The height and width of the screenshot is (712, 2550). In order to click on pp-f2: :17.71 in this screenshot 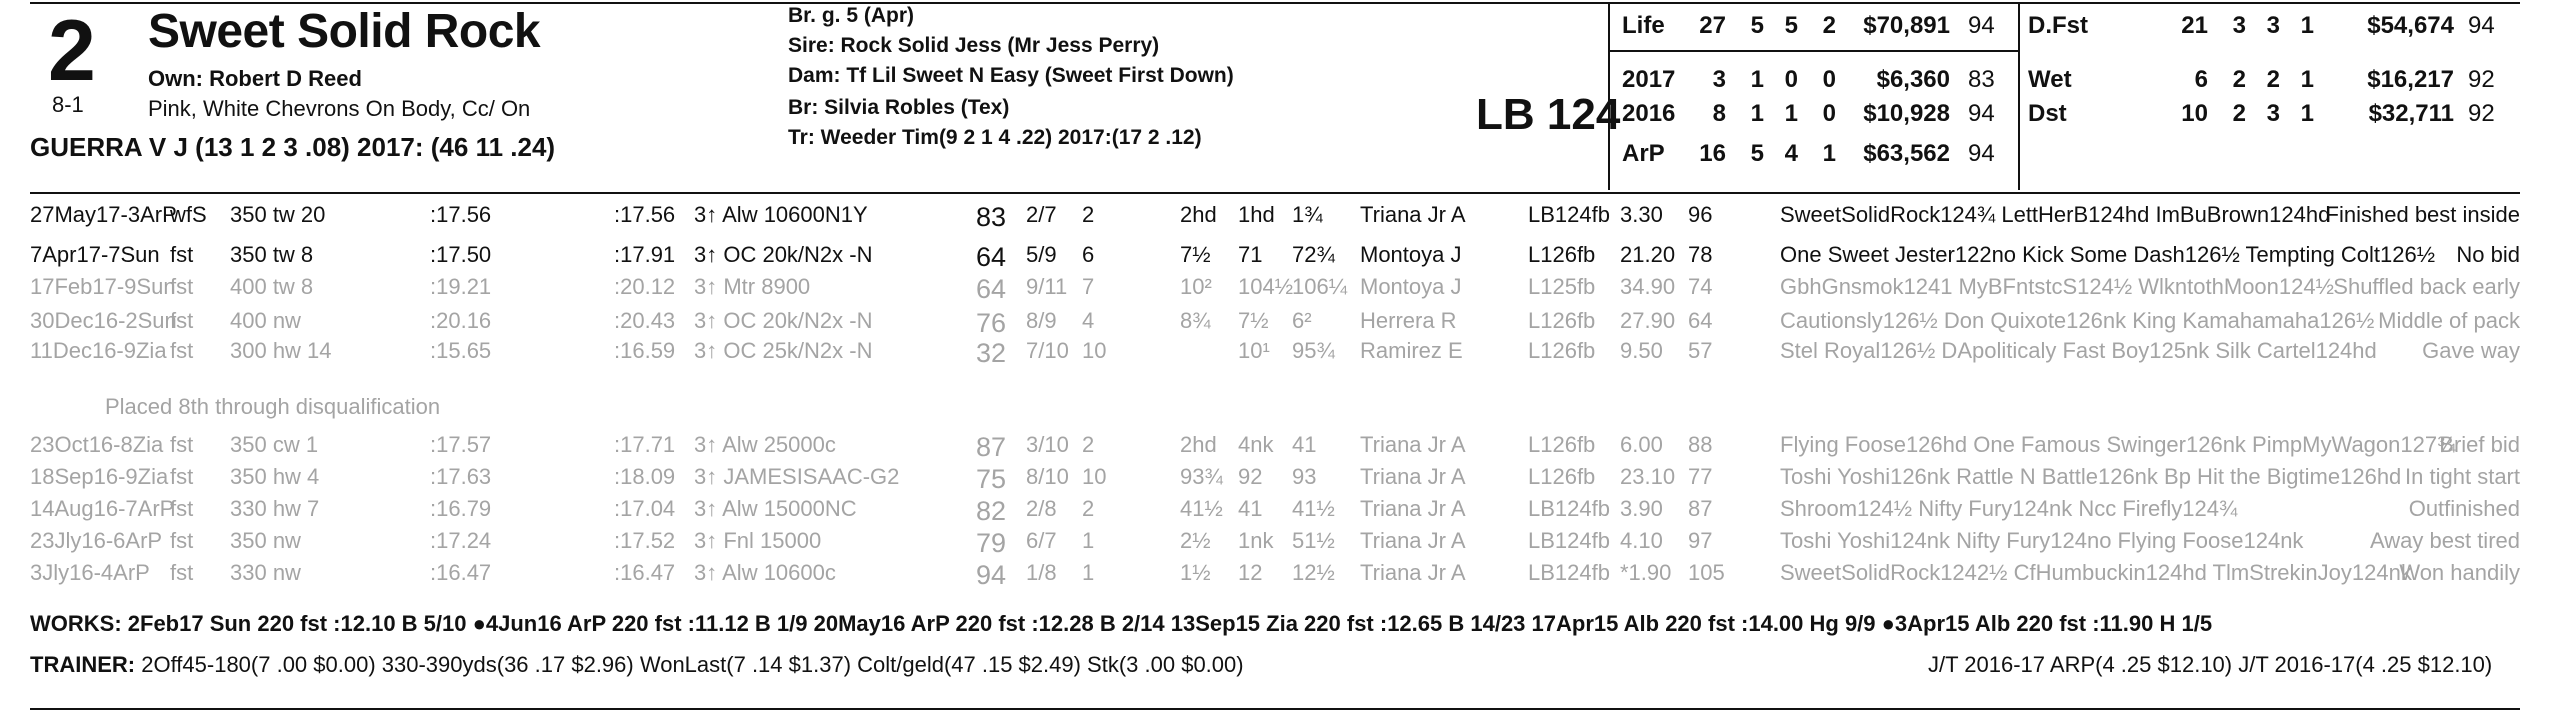, I will do `click(645, 444)`.